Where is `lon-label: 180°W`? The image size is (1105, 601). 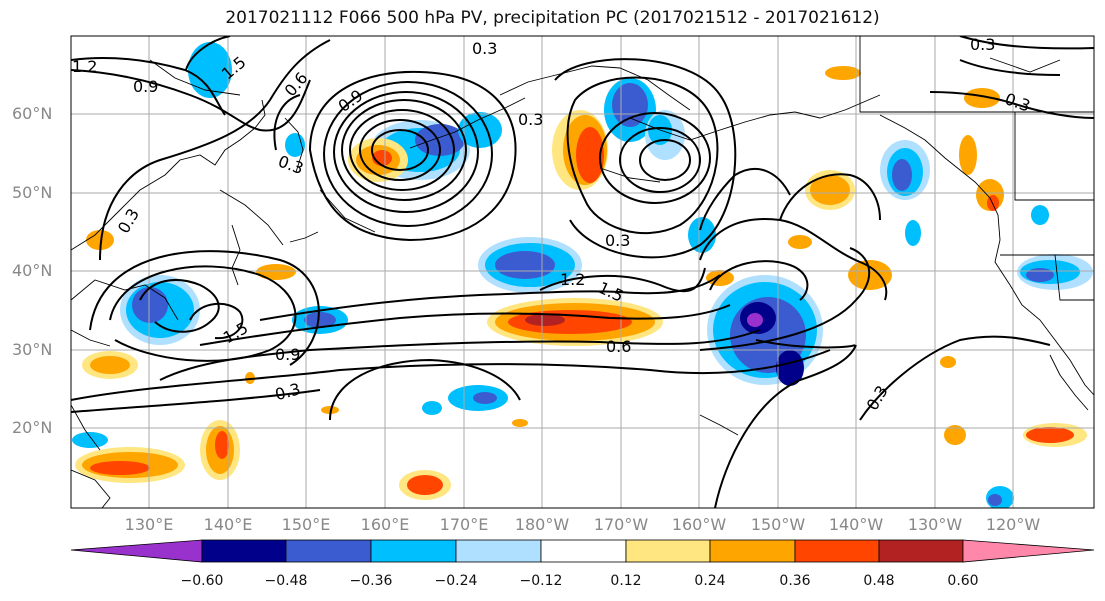
lon-label: 180°W is located at coordinates (542, 524).